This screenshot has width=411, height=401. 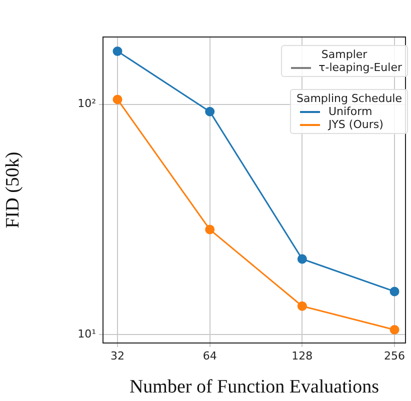 What do you see at coordinates (87, 103) in the screenshot?
I see `y-tick-label: 10²` at bounding box center [87, 103].